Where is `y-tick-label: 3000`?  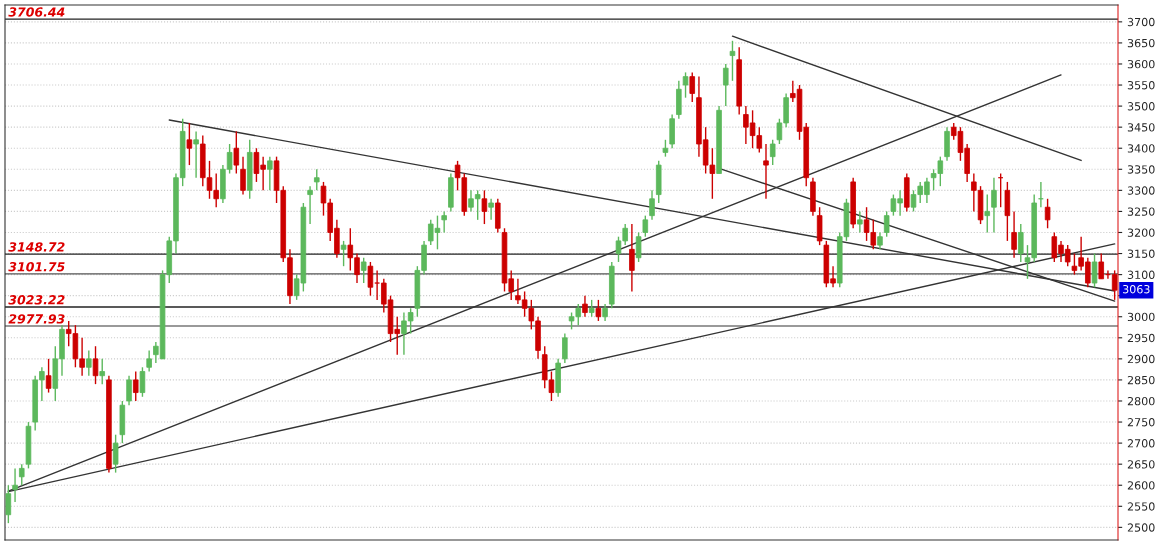
y-tick-label: 3000 is located at coordinates (1141, 317).